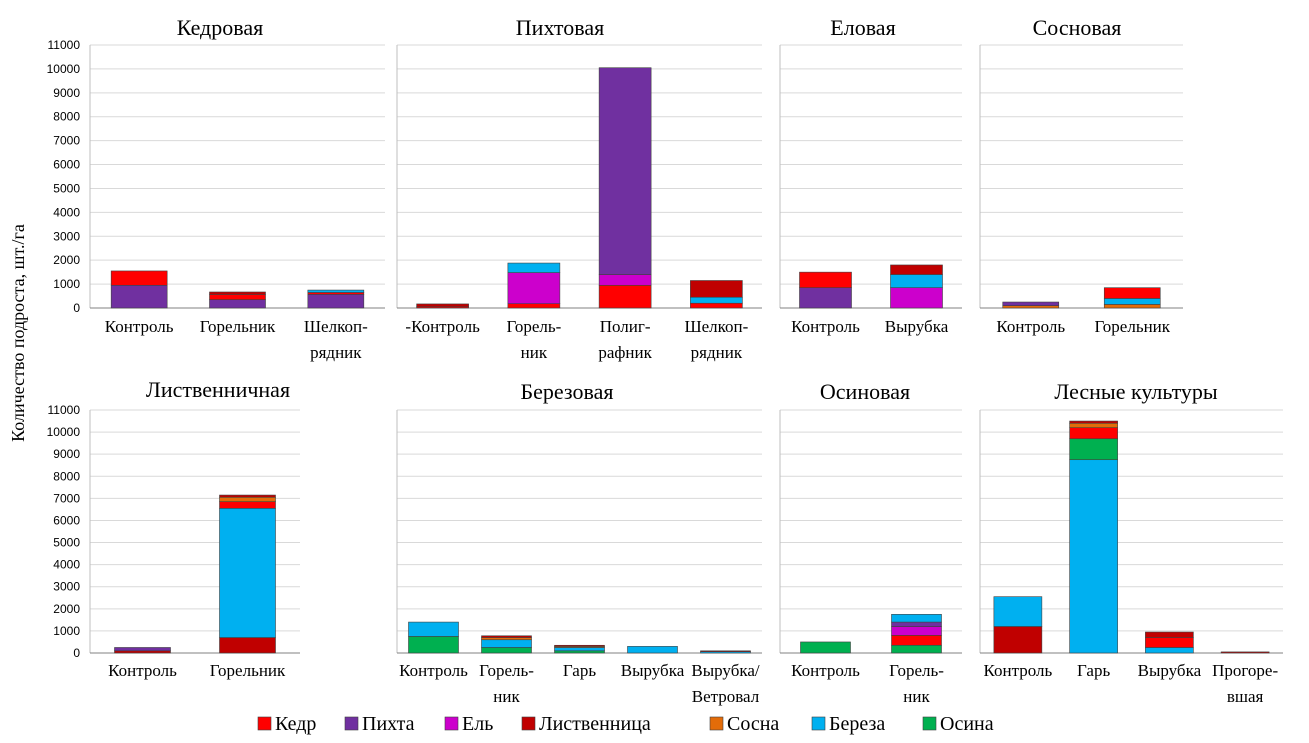  What do you see at coordinates (66, 520) in the screenshot?
I see `y-tick-label: 6000` at bounding box center [66, 520].